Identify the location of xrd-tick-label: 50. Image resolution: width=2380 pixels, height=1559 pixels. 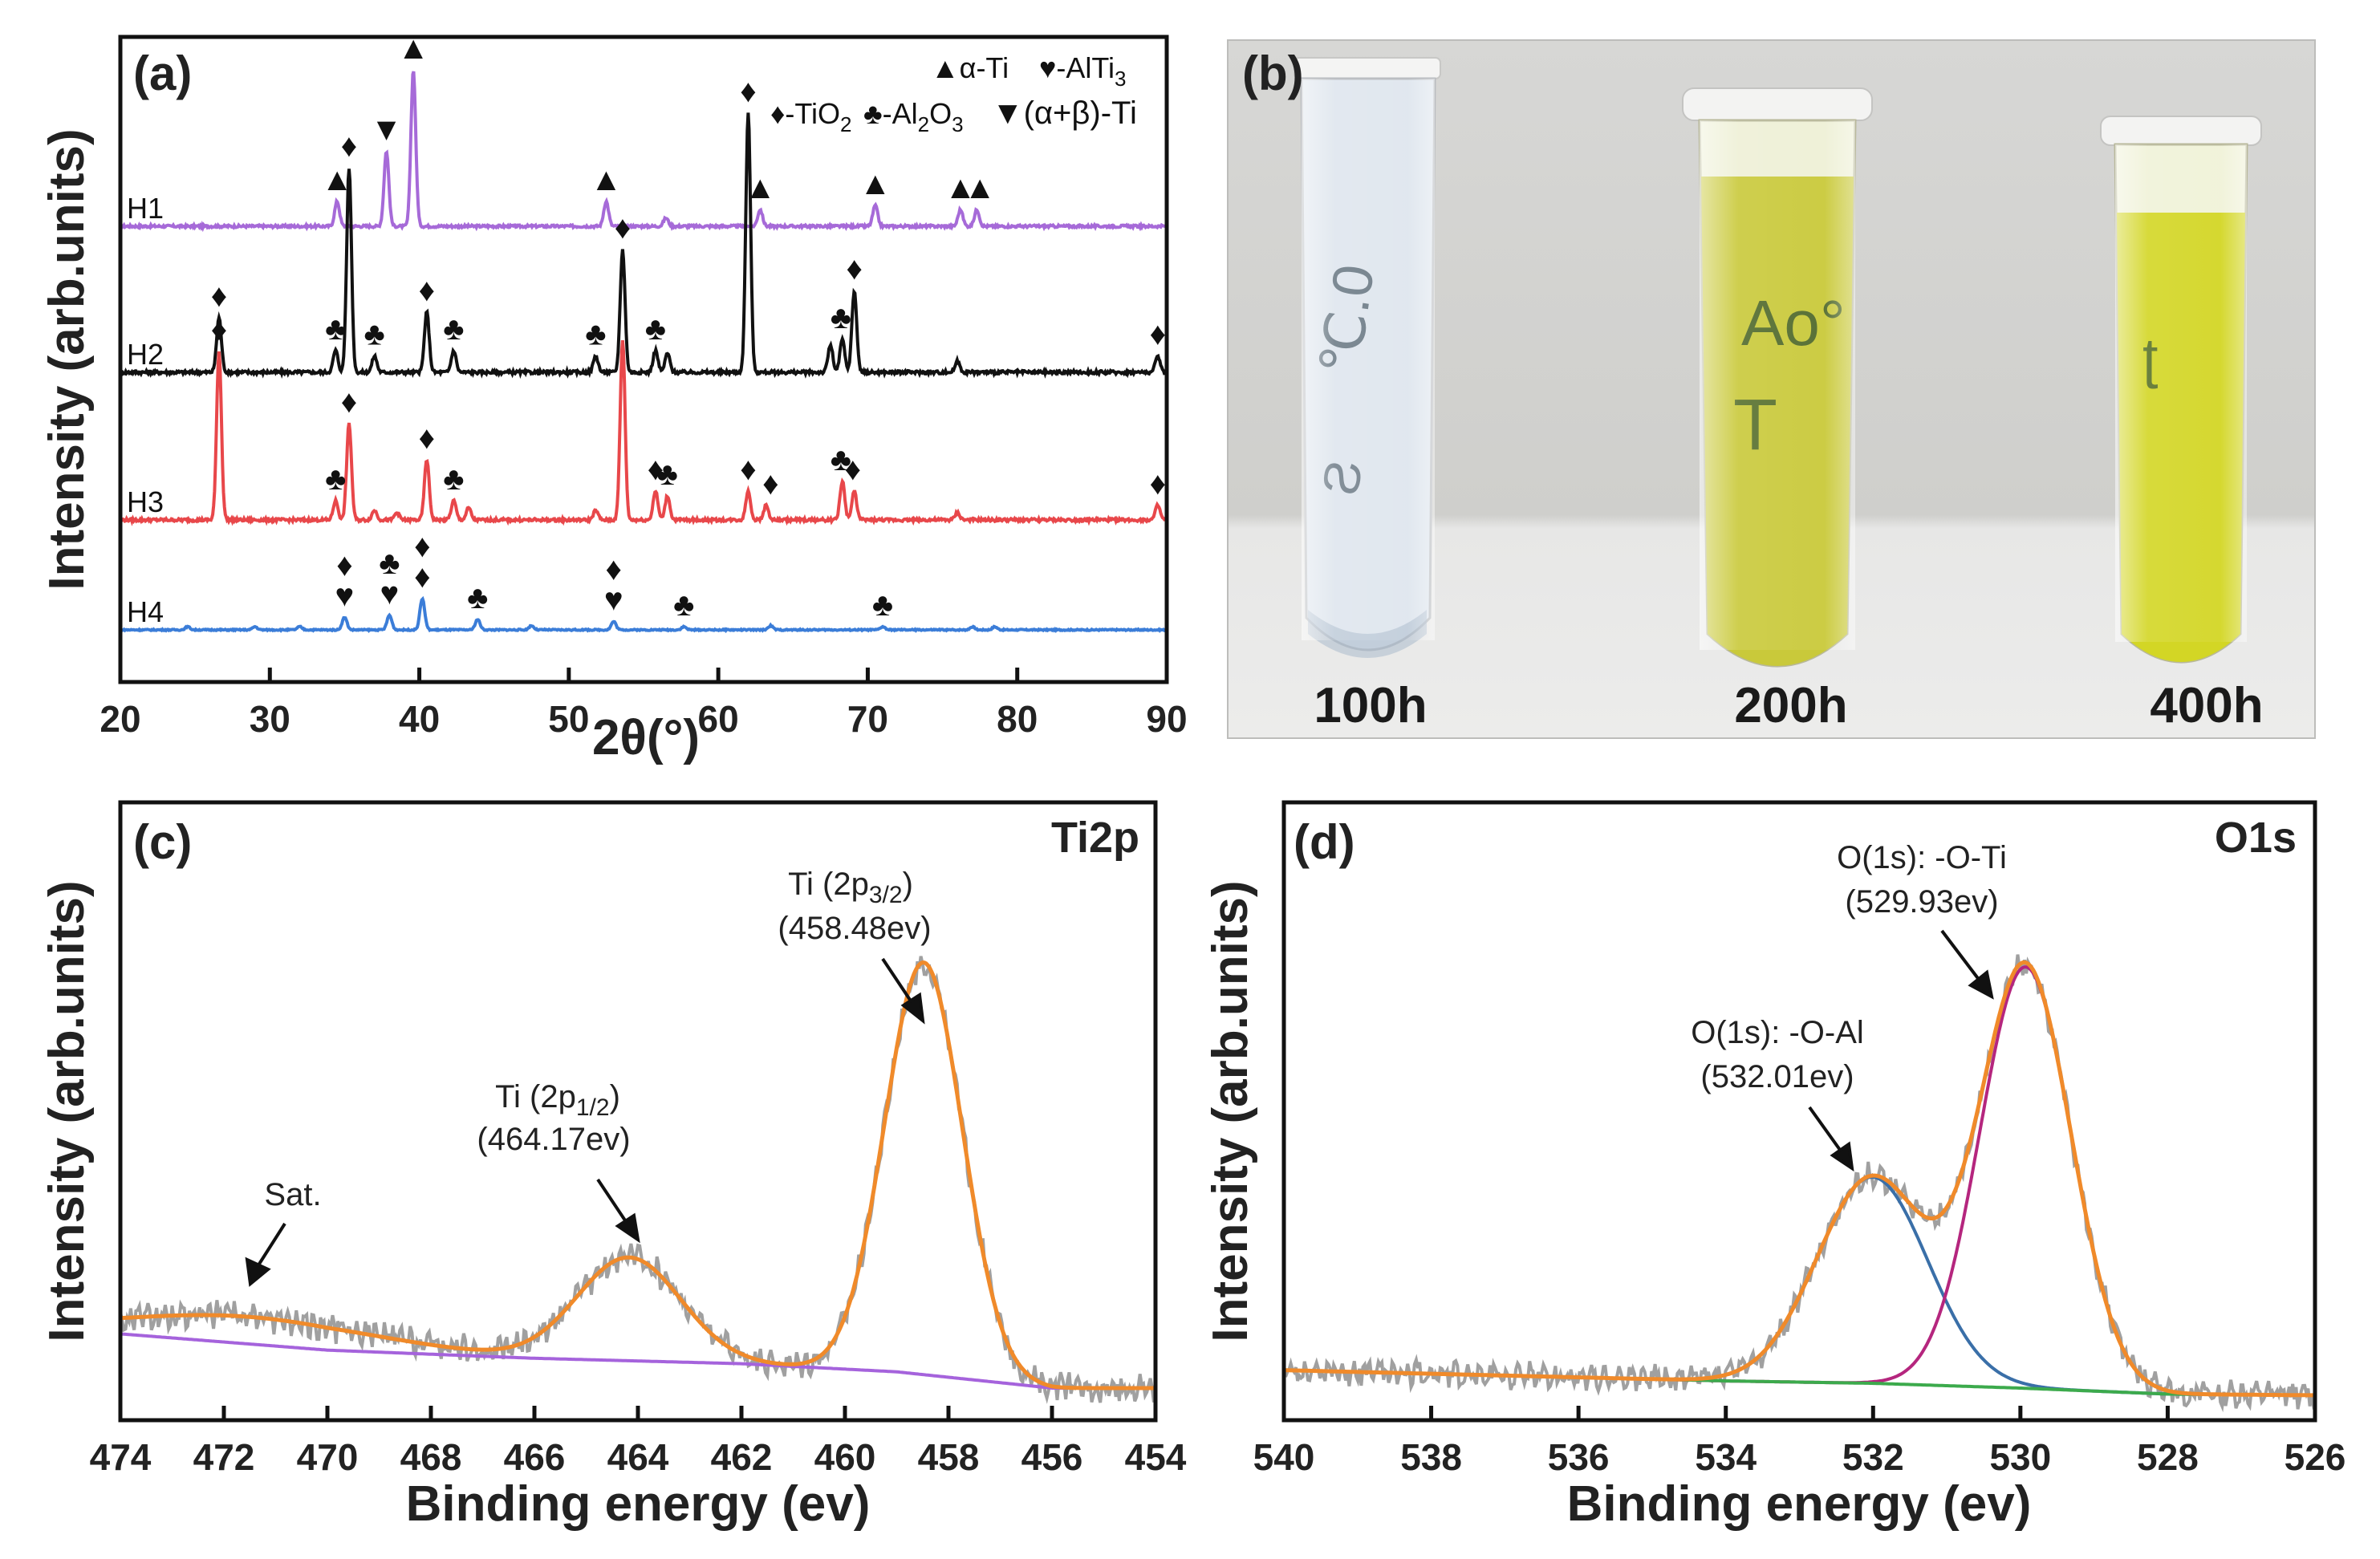
(568, 719).